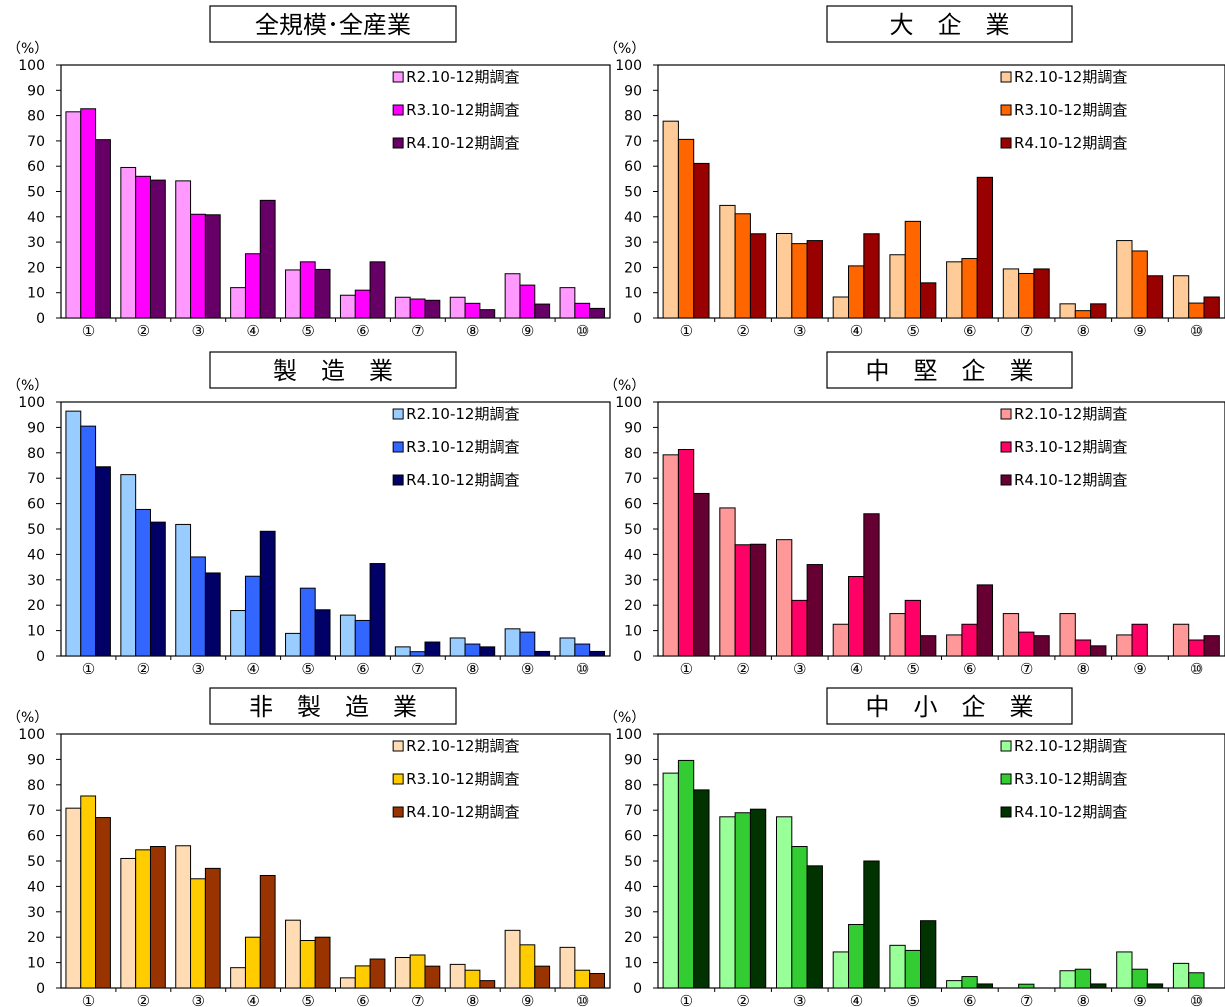 This screenshot has height=1007, width=1225. I want to click on y-tick-label: 40, so click(633, 887).